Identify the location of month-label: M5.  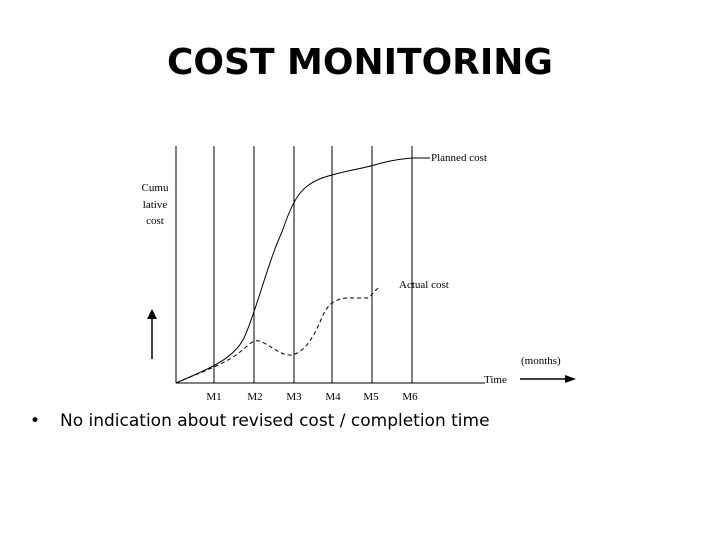
(371, 397).